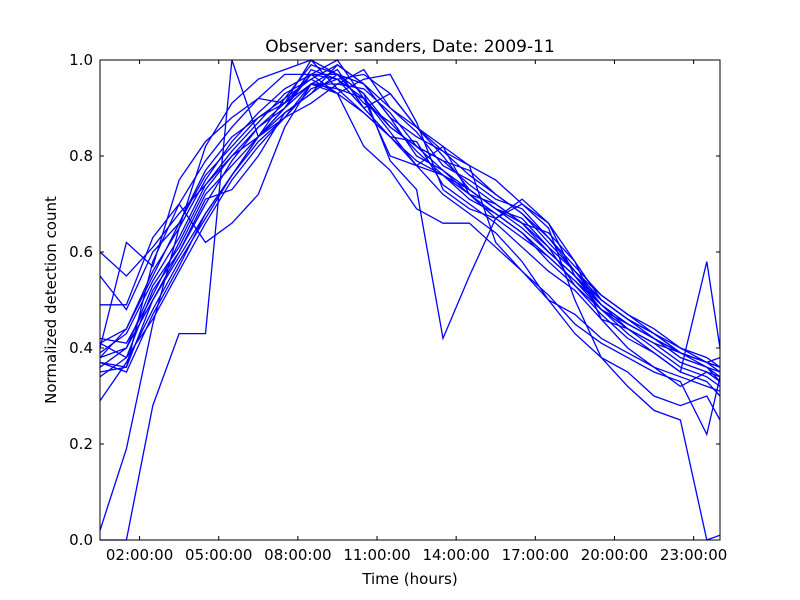 The height and width of the screenshot is (600, 800). Describe the element at coordinates (693, 555) in the screenshot. I see `x-tick-label: 23:00:00` at that location.